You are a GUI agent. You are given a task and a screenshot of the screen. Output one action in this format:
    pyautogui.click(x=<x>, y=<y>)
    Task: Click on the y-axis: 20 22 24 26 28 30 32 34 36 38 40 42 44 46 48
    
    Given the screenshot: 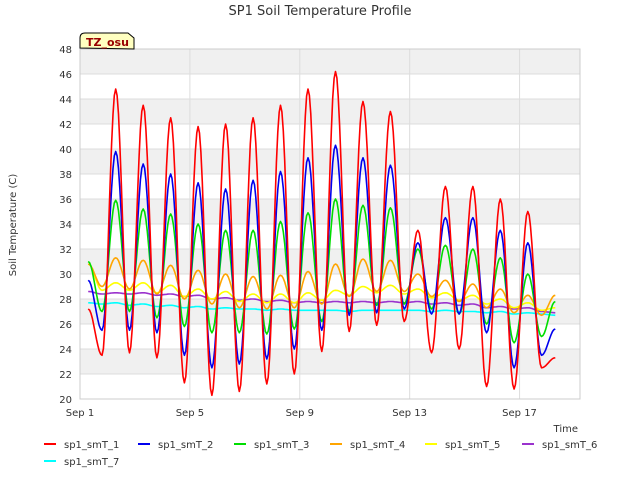 What is the action you would take?
    pyautogui.click(x=65, y=225)
    